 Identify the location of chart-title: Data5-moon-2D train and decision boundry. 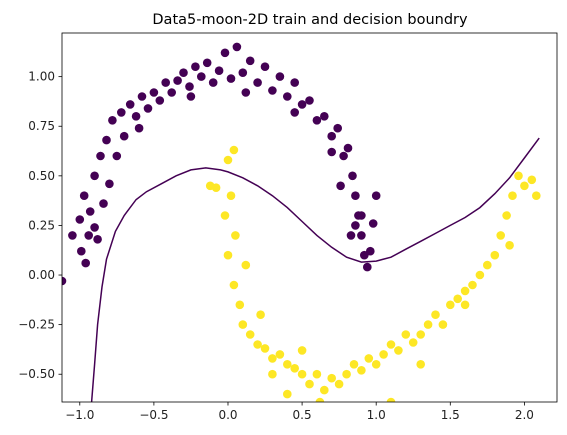
(310, 20).